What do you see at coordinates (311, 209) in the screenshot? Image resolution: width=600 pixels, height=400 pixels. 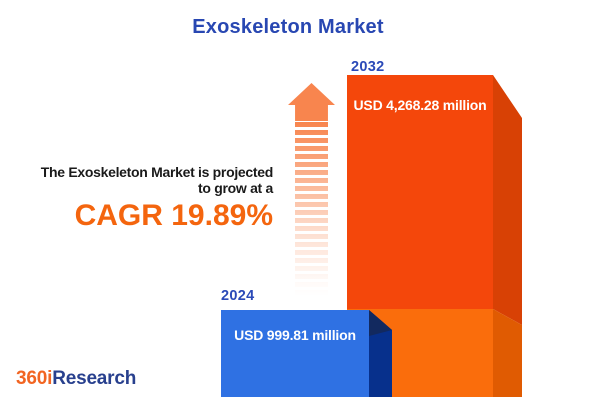 I see `growth-arrow-stripes` at bounding box center [311, 209].